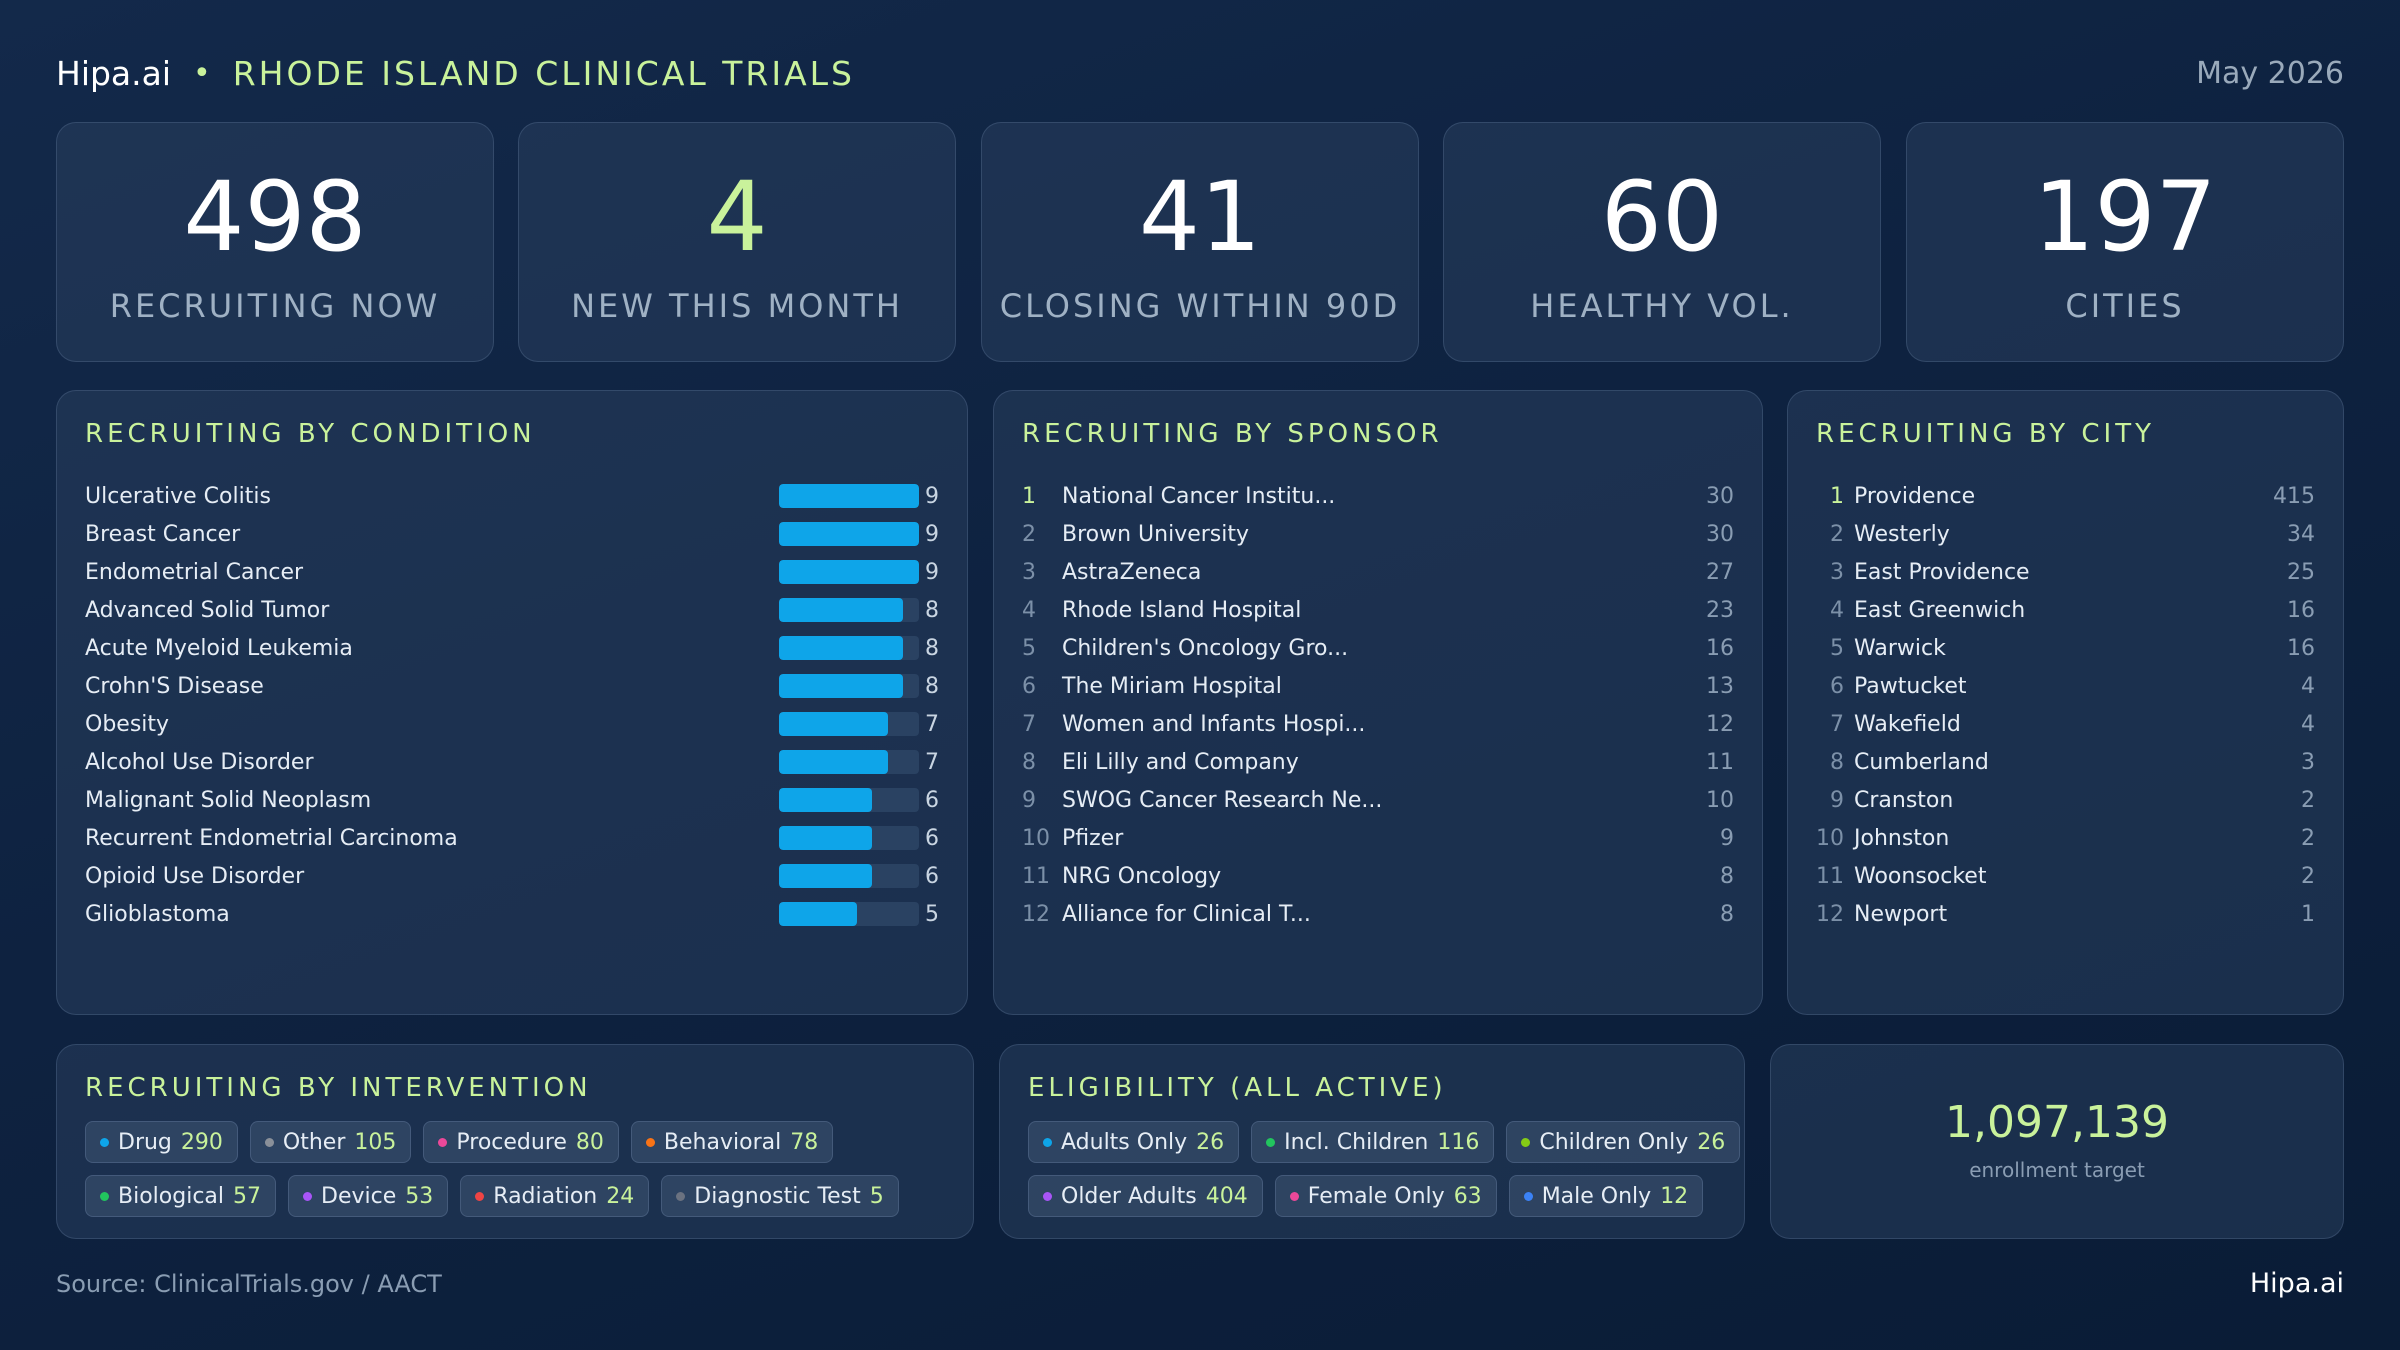 The image size is (2400, 1350). Describe the element at coordinates (1029, 800) in the screenshot. I see `sponsor-rank: 9` at that location.